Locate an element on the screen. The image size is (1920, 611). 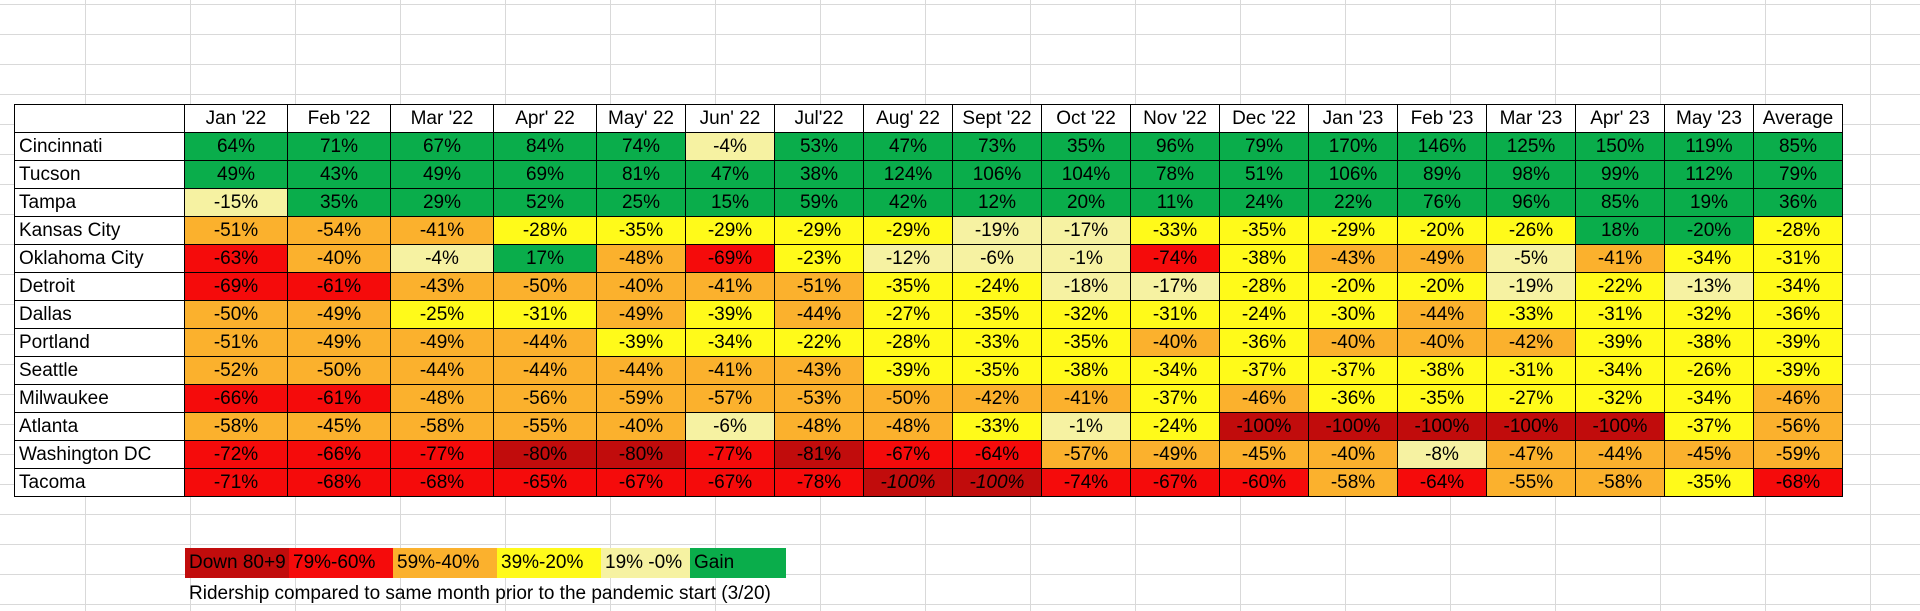
value-cell: -59% is located at coordinates (1798, 454).